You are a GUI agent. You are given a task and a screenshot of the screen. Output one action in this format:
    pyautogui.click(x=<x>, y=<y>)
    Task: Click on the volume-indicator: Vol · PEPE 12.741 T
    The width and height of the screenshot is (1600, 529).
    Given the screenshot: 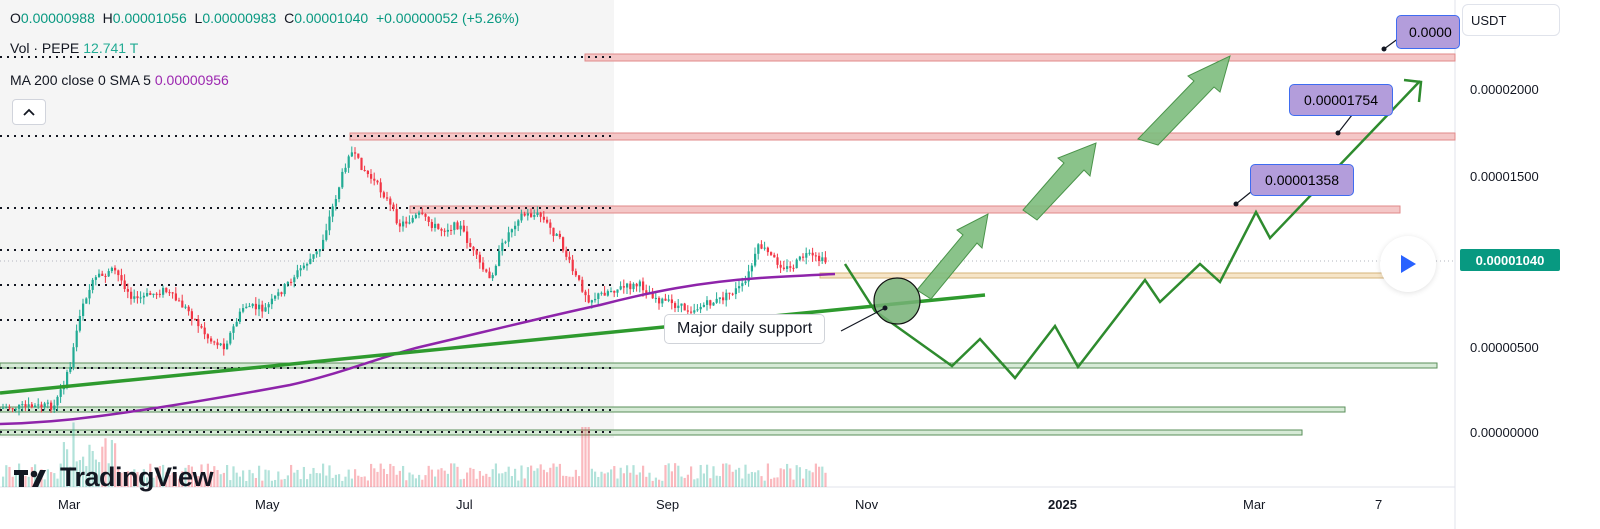 What is the action you would take?
    pyautogui.click(x=74, y=48)
    